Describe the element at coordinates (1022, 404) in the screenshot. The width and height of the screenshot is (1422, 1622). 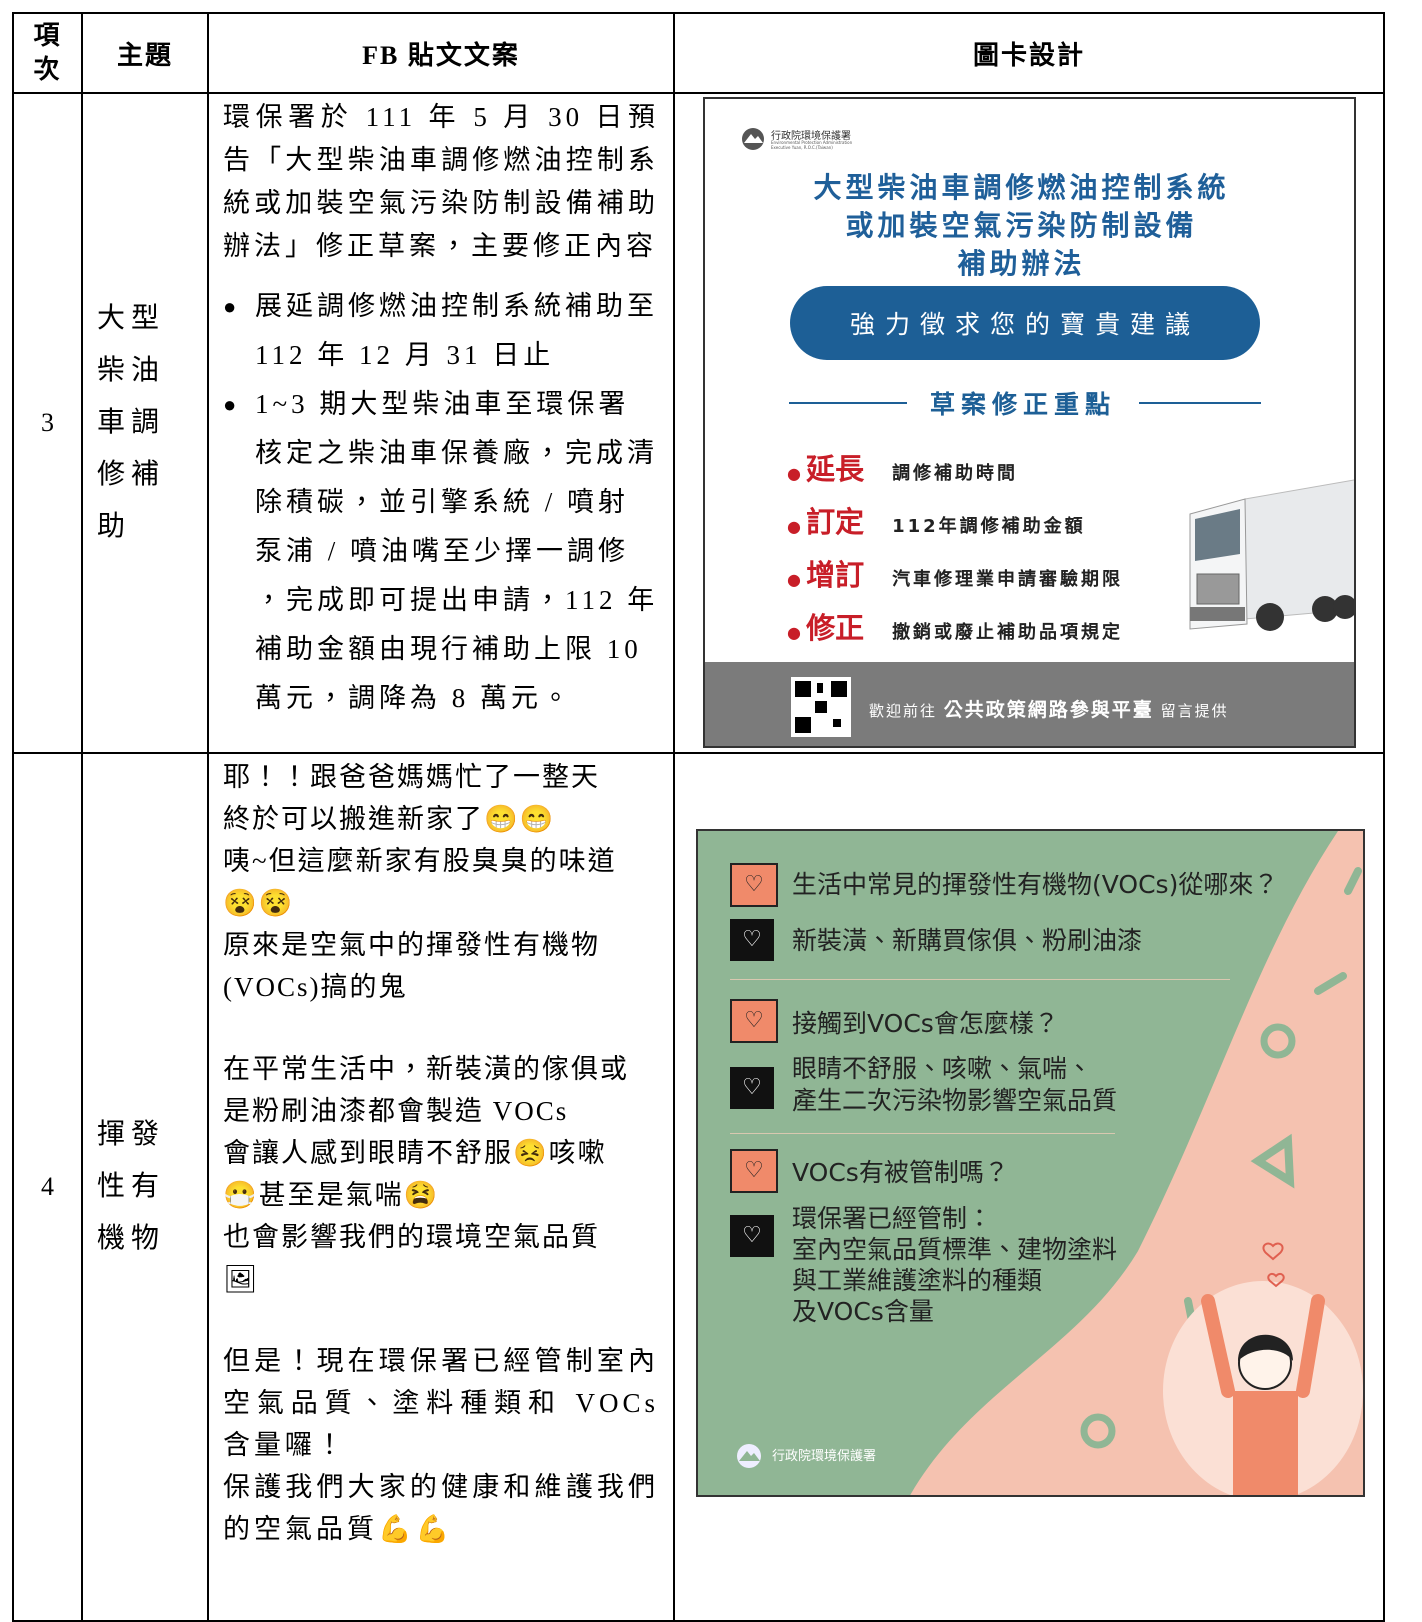
I see `section-title: 草案修正重點` at that location.